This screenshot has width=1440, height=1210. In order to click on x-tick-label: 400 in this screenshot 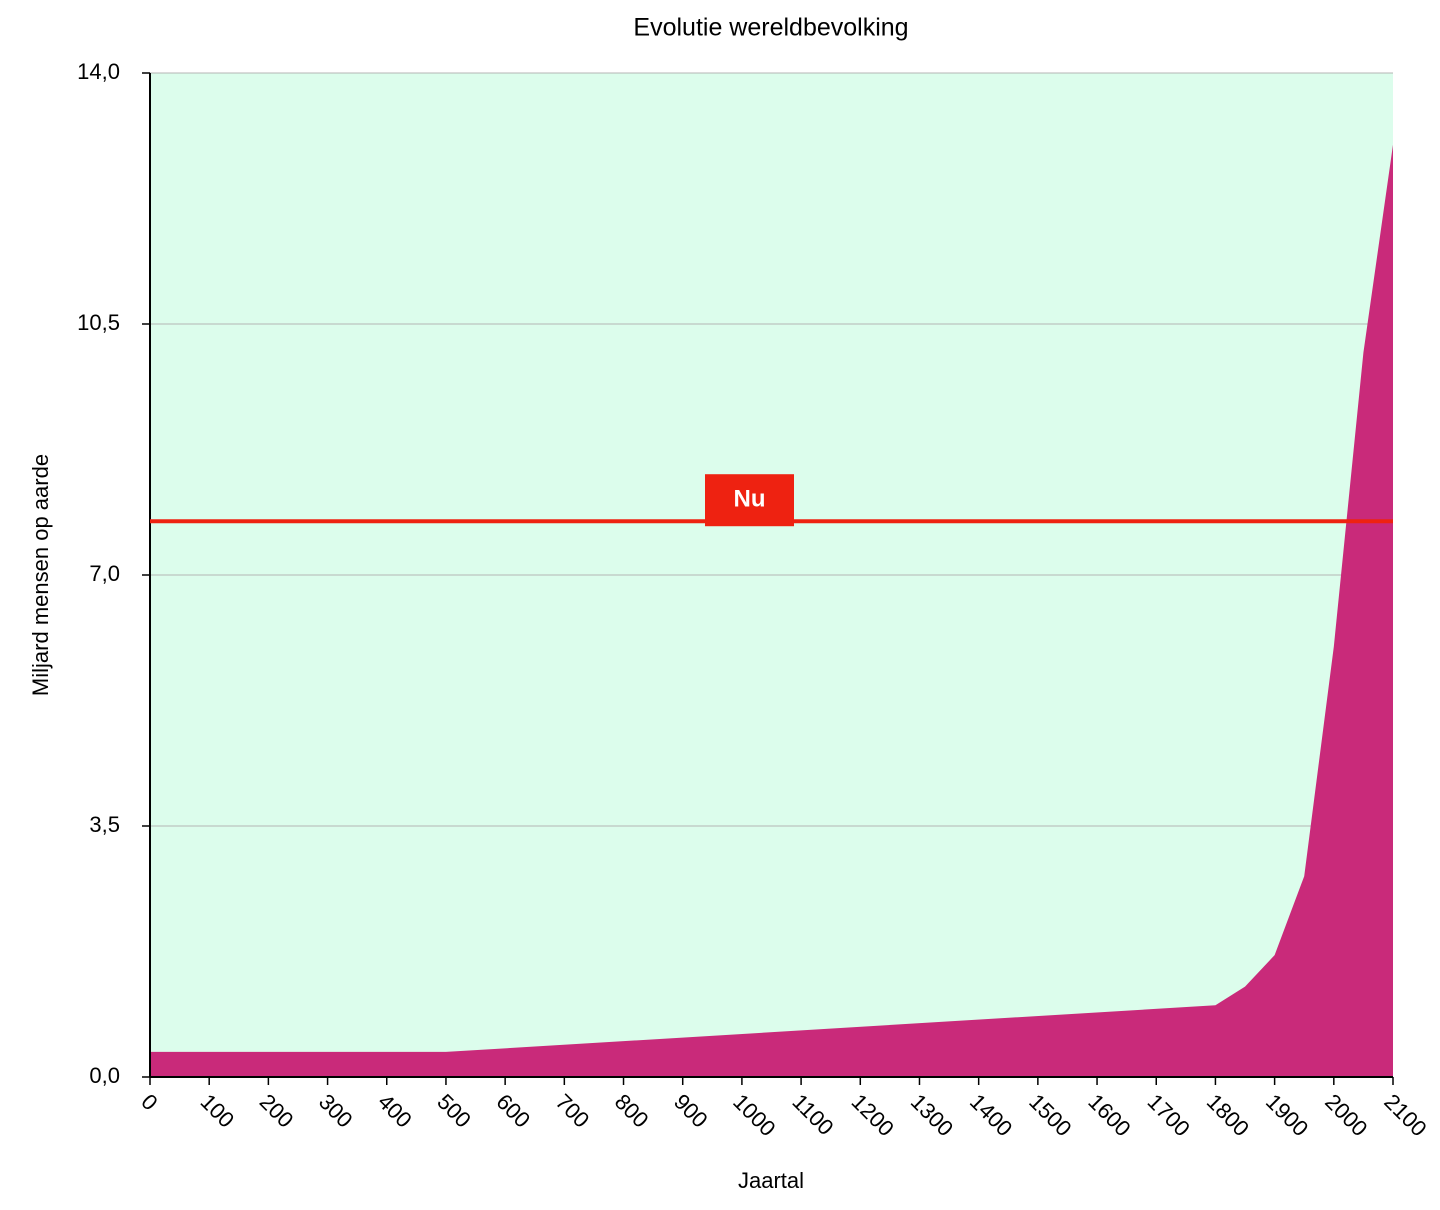, I will do `click(395, 1111)`.